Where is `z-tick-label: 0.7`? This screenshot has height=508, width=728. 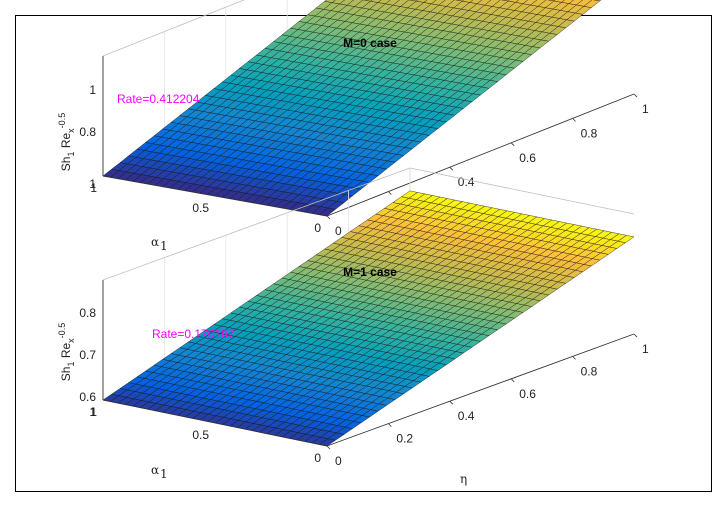
z-tick-label: 0.7 is located at coordinates (87, 355).